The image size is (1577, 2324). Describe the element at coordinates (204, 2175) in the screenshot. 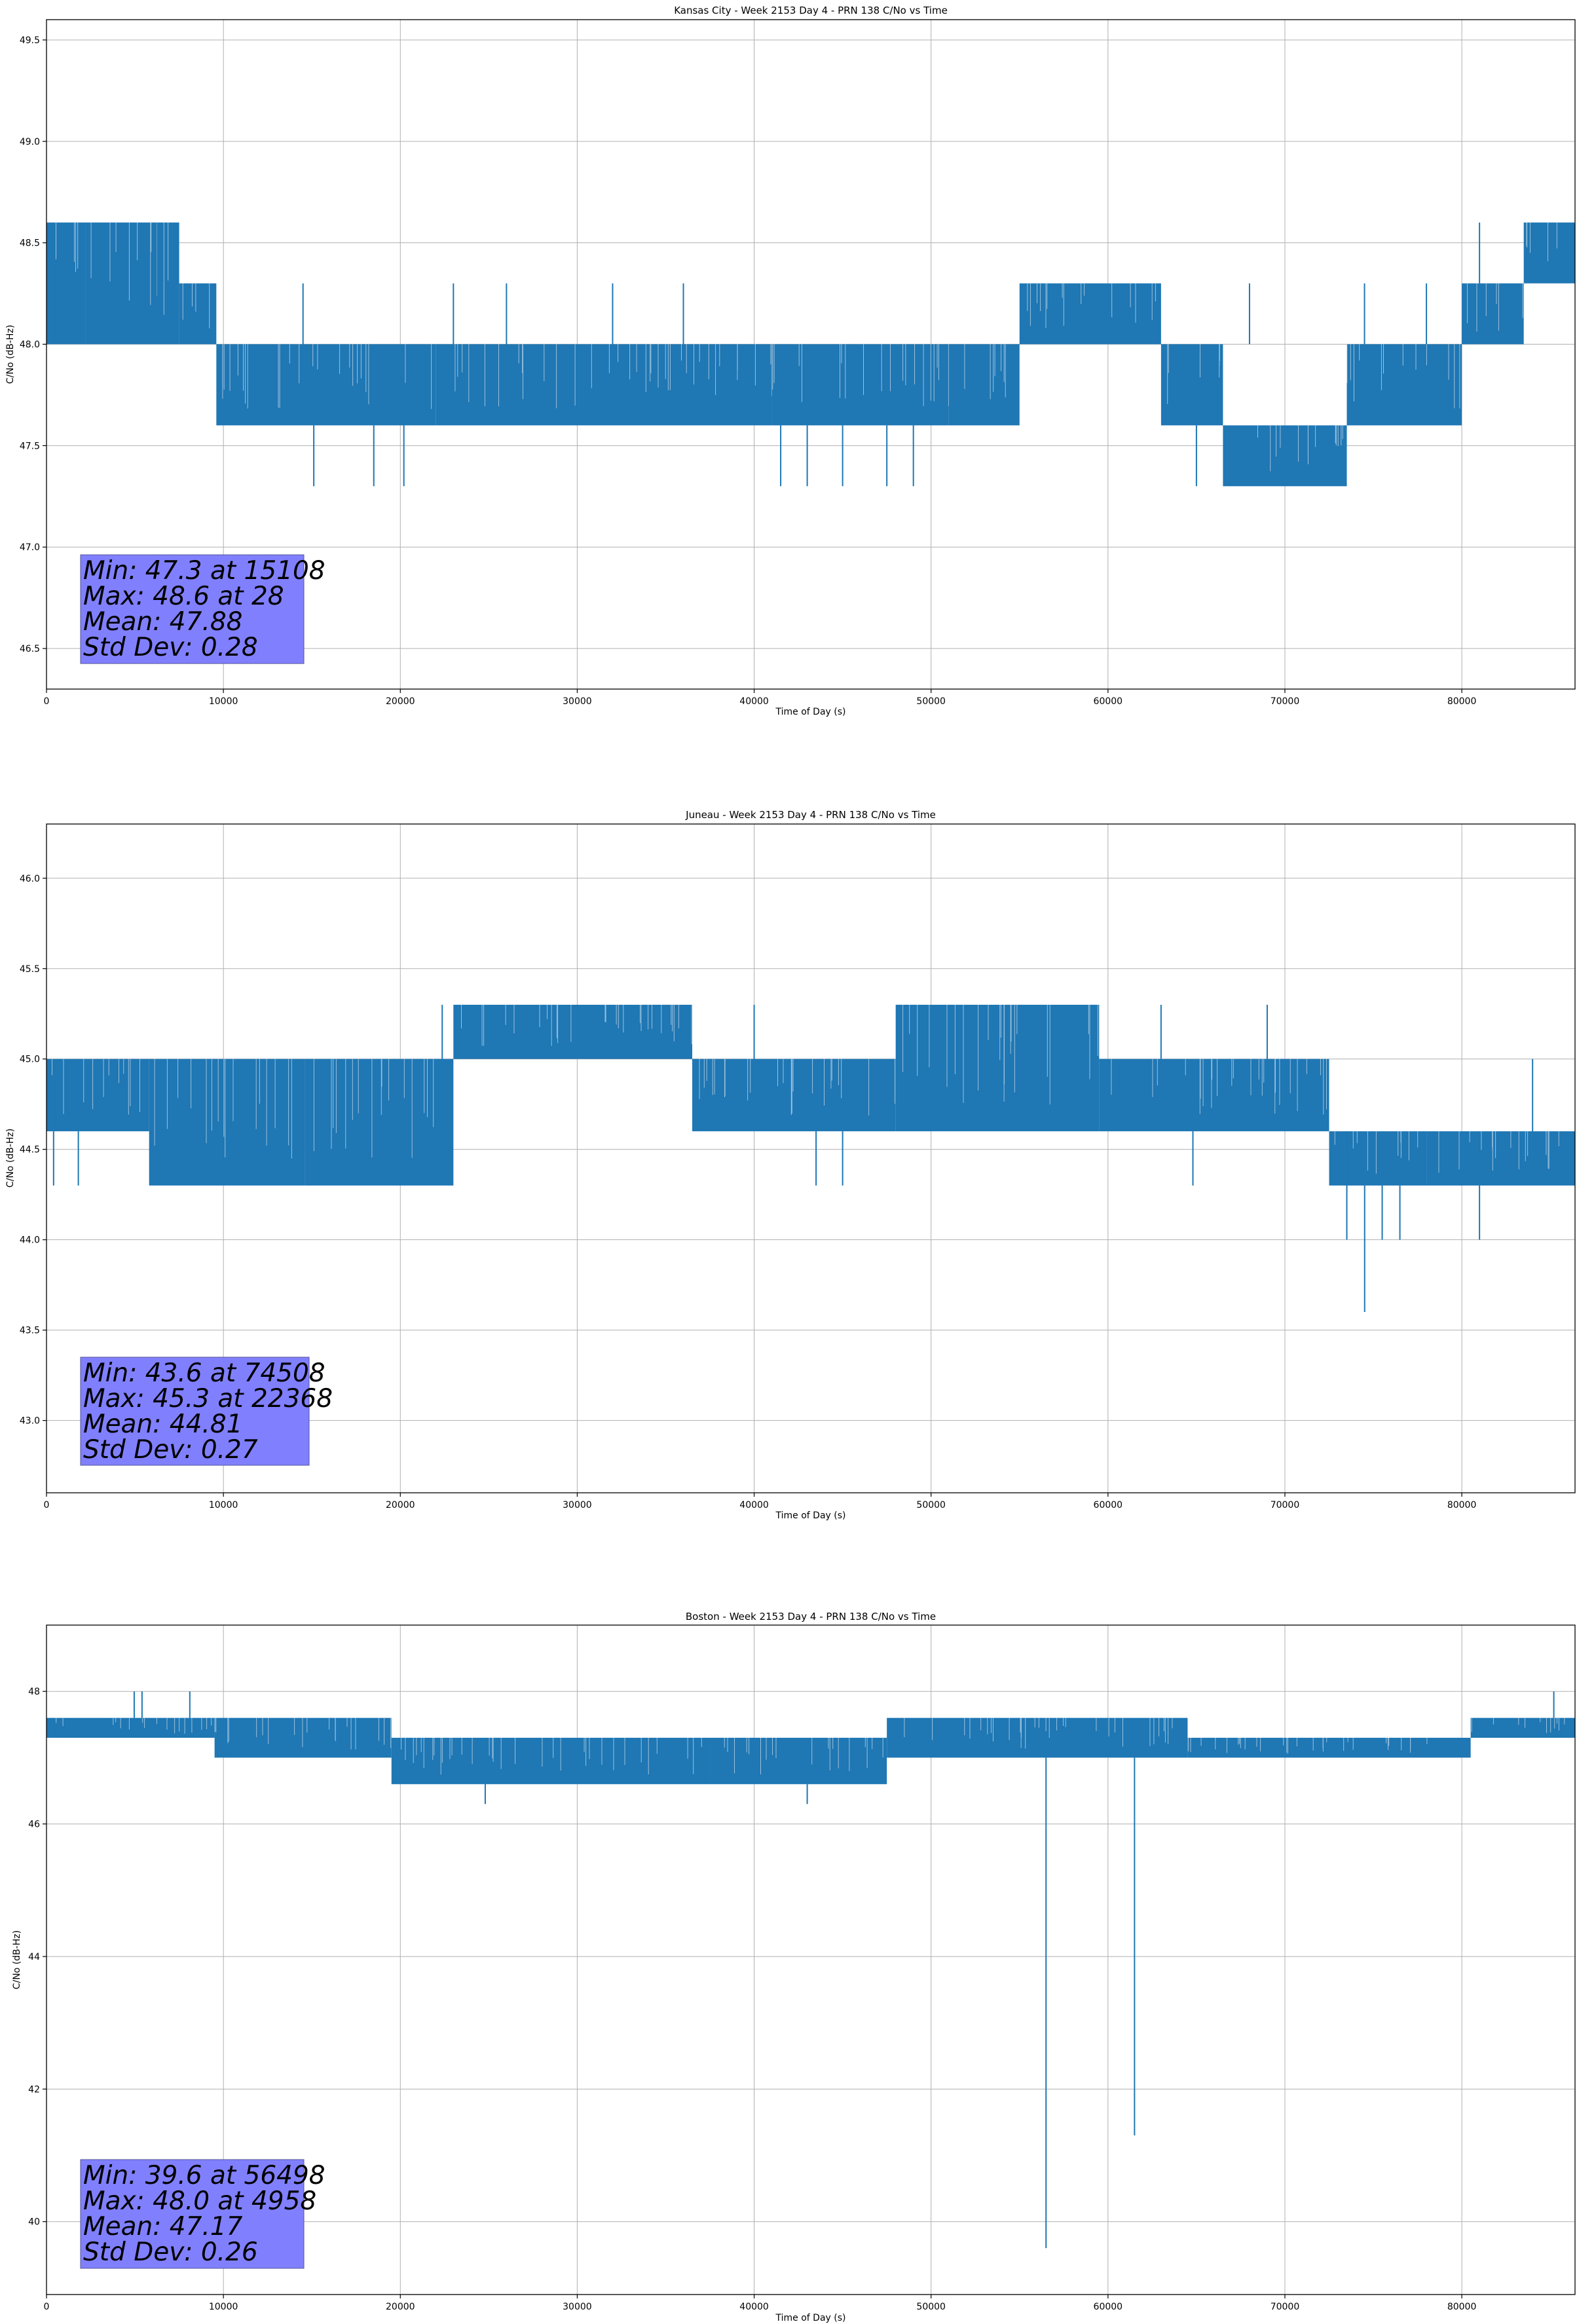

I see `stats-min: Min: 39.6 at 56498` at that location.